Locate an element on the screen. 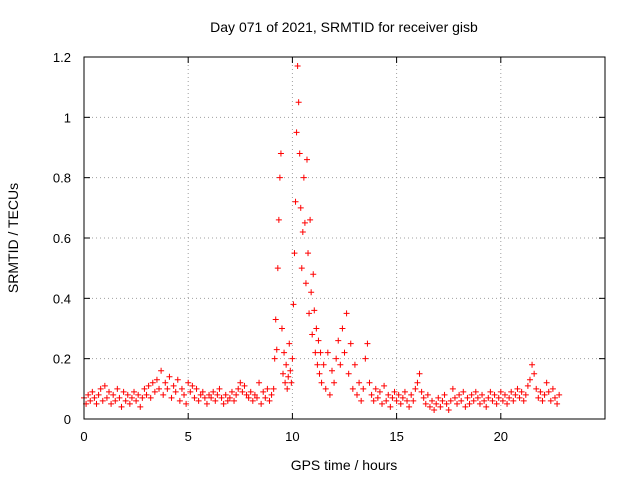 The image size is (640, 480). x-tick-label: 0 is located at coordinates (83, 436).